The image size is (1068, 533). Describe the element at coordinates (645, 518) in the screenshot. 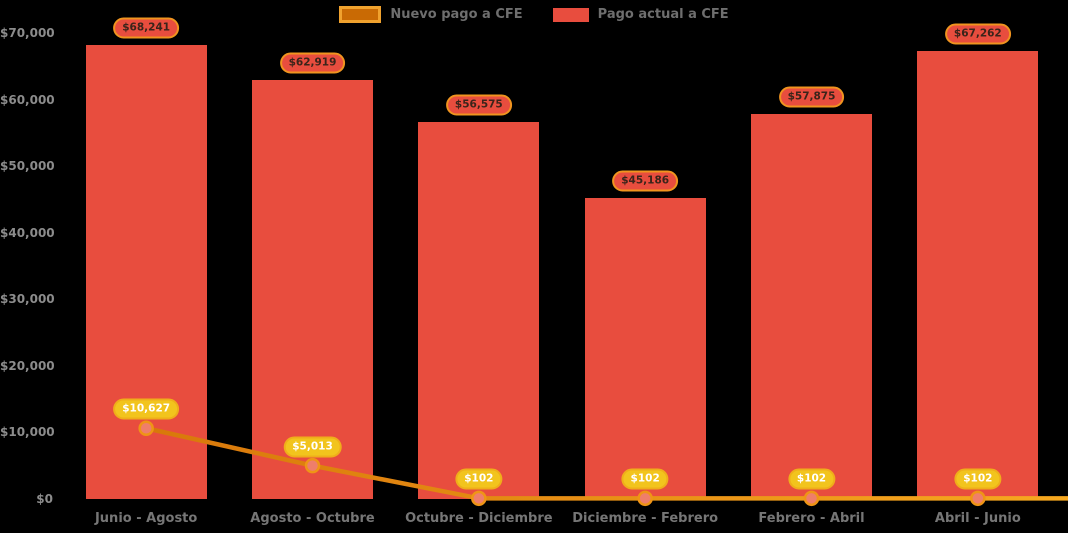

I see `x-axis-label: Diciembre - Febrero` at that location.